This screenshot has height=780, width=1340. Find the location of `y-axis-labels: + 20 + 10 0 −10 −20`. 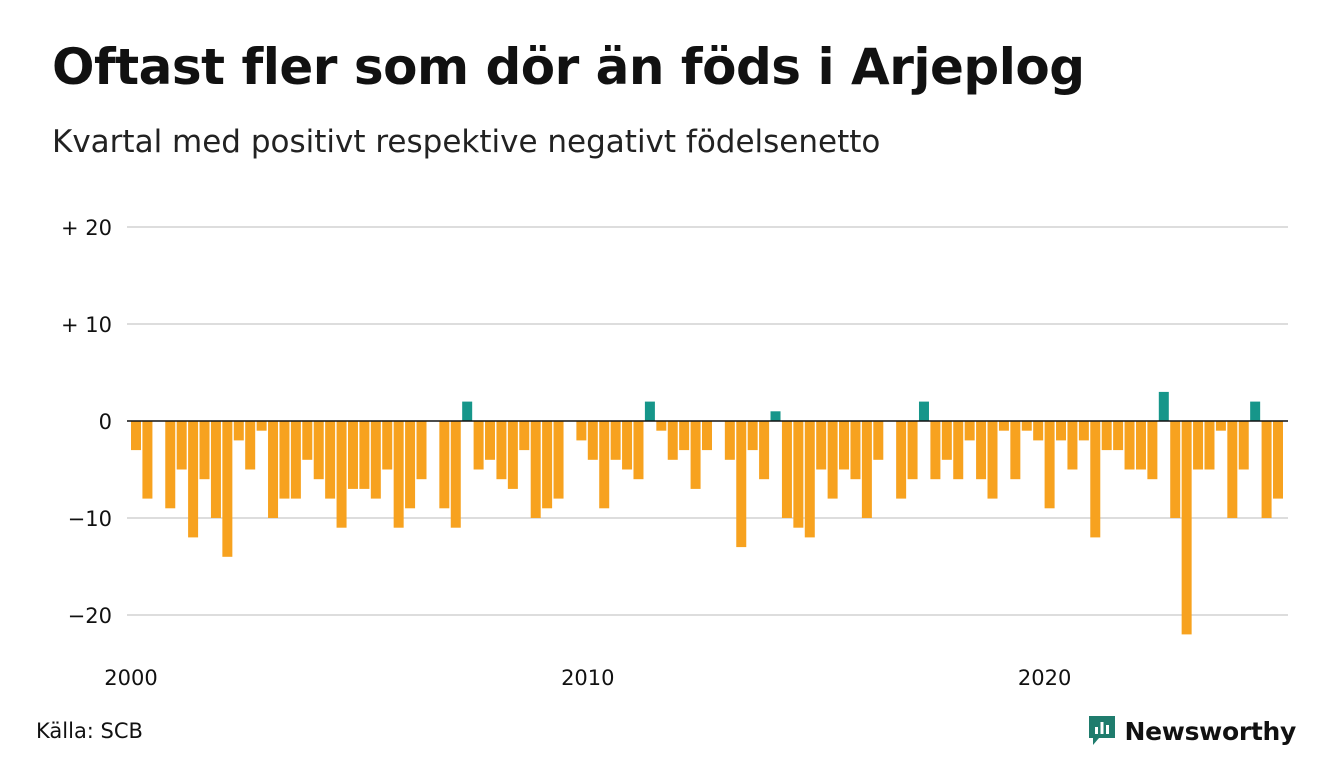

y-axis-labels: + 20 + 10 0 −10 −20 is located at coordinates (86, 422).